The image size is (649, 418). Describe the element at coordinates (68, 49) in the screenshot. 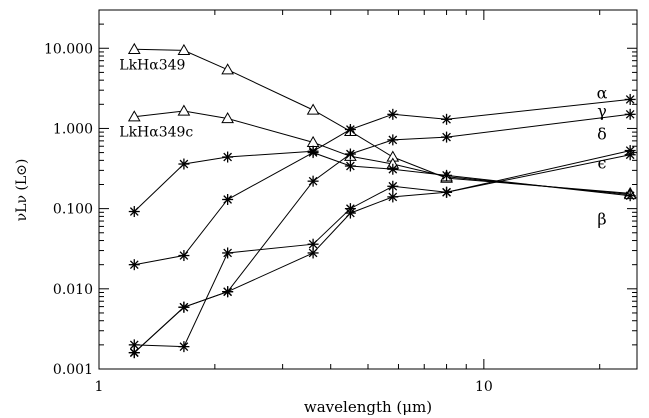

I see `y-tick-label: 10.000` at that location.